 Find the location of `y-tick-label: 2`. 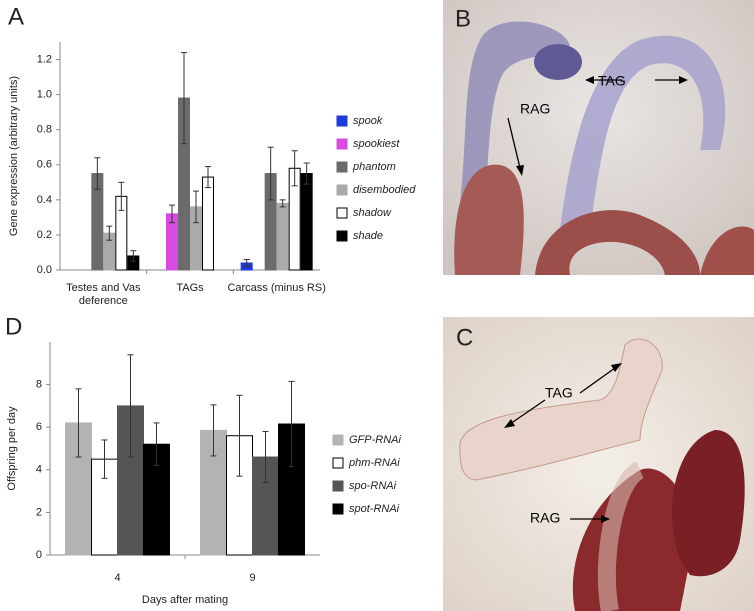

y-tick-label: 2 is located at coordinates (39, 512).